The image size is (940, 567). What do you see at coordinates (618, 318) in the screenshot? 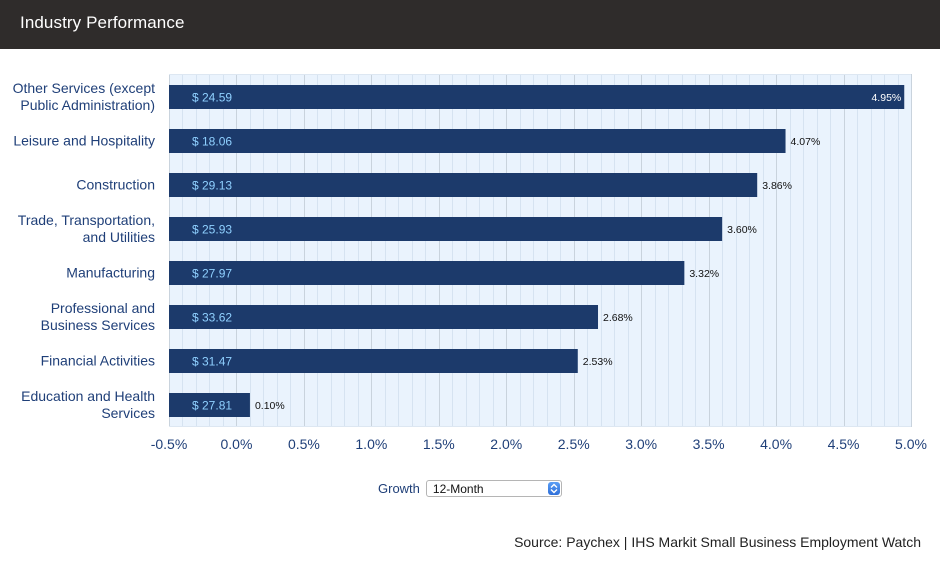
I see `bar-value-label: 2.68%` at bounding box center [618, 318].